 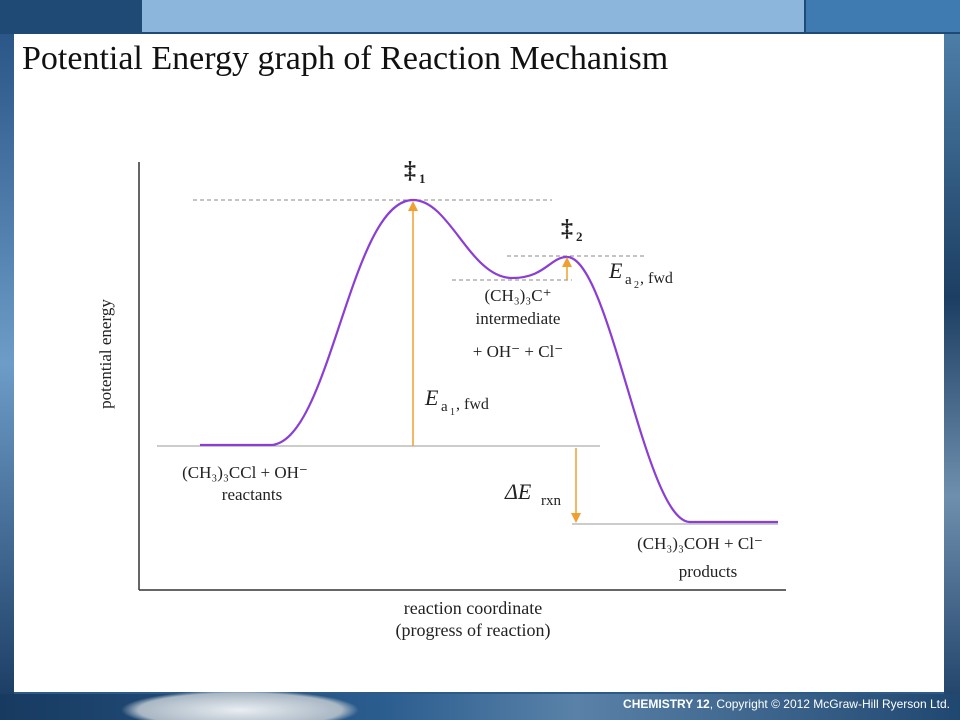 I want to click on x-axis-label-line2: (progress of reaction), so click(x=473, y=630).